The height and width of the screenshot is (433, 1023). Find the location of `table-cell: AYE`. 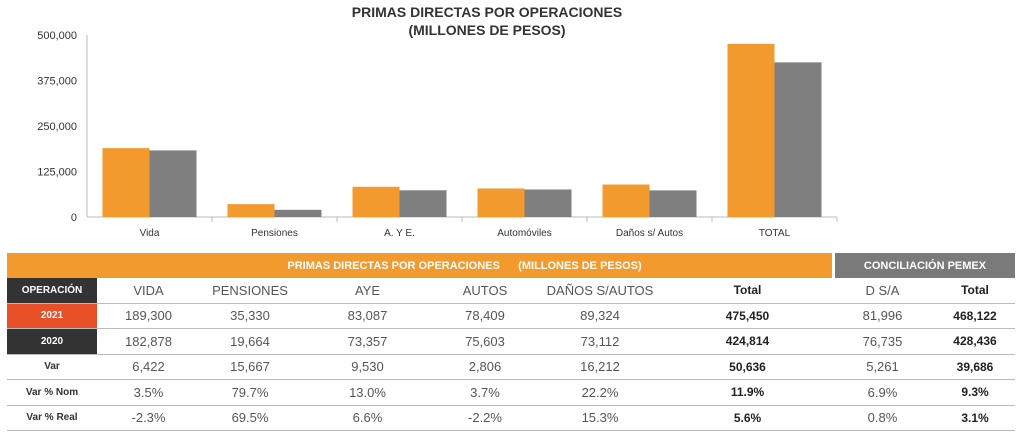

table-cell: AYE is located at coordinates (367, 290).